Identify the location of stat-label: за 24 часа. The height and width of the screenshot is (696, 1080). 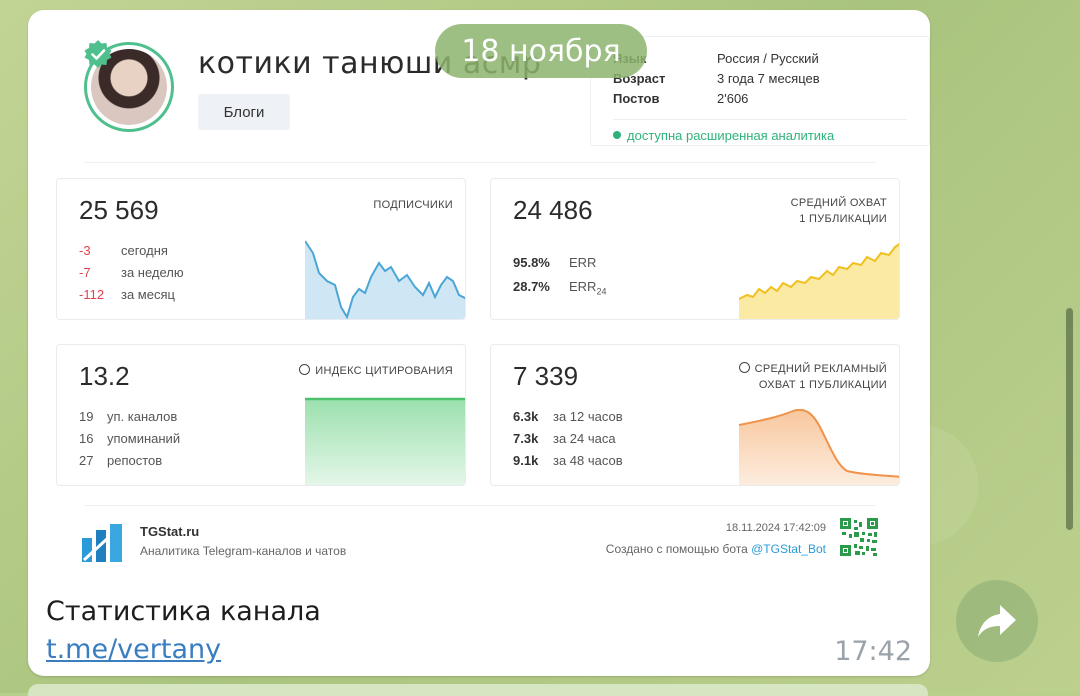
(584, 438).